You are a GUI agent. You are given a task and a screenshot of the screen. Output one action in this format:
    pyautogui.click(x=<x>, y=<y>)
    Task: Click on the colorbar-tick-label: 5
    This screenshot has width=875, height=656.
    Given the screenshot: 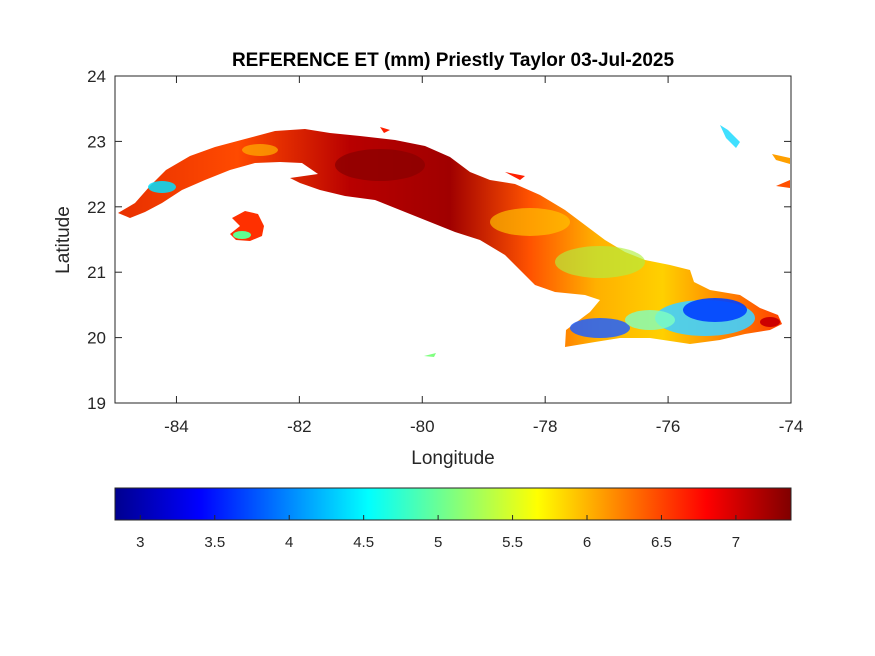 What is the action you would take?
    pyautogui.click(x=438, y=542)
    